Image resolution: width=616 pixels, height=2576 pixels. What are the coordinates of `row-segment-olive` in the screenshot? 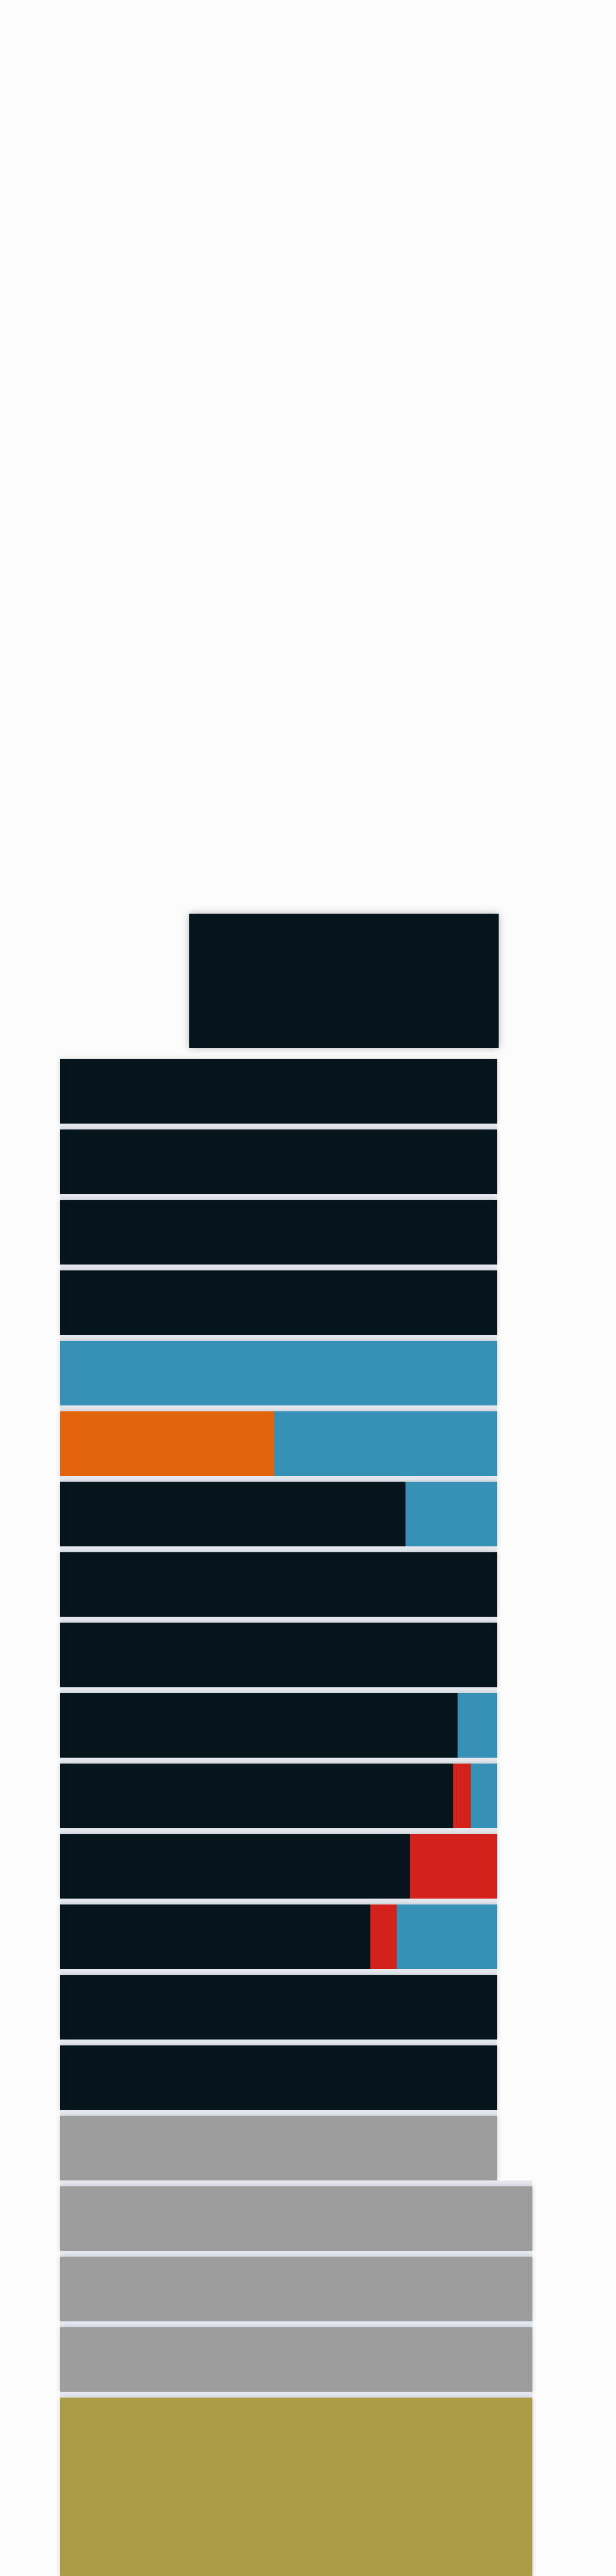 It's located at (296, 2487).